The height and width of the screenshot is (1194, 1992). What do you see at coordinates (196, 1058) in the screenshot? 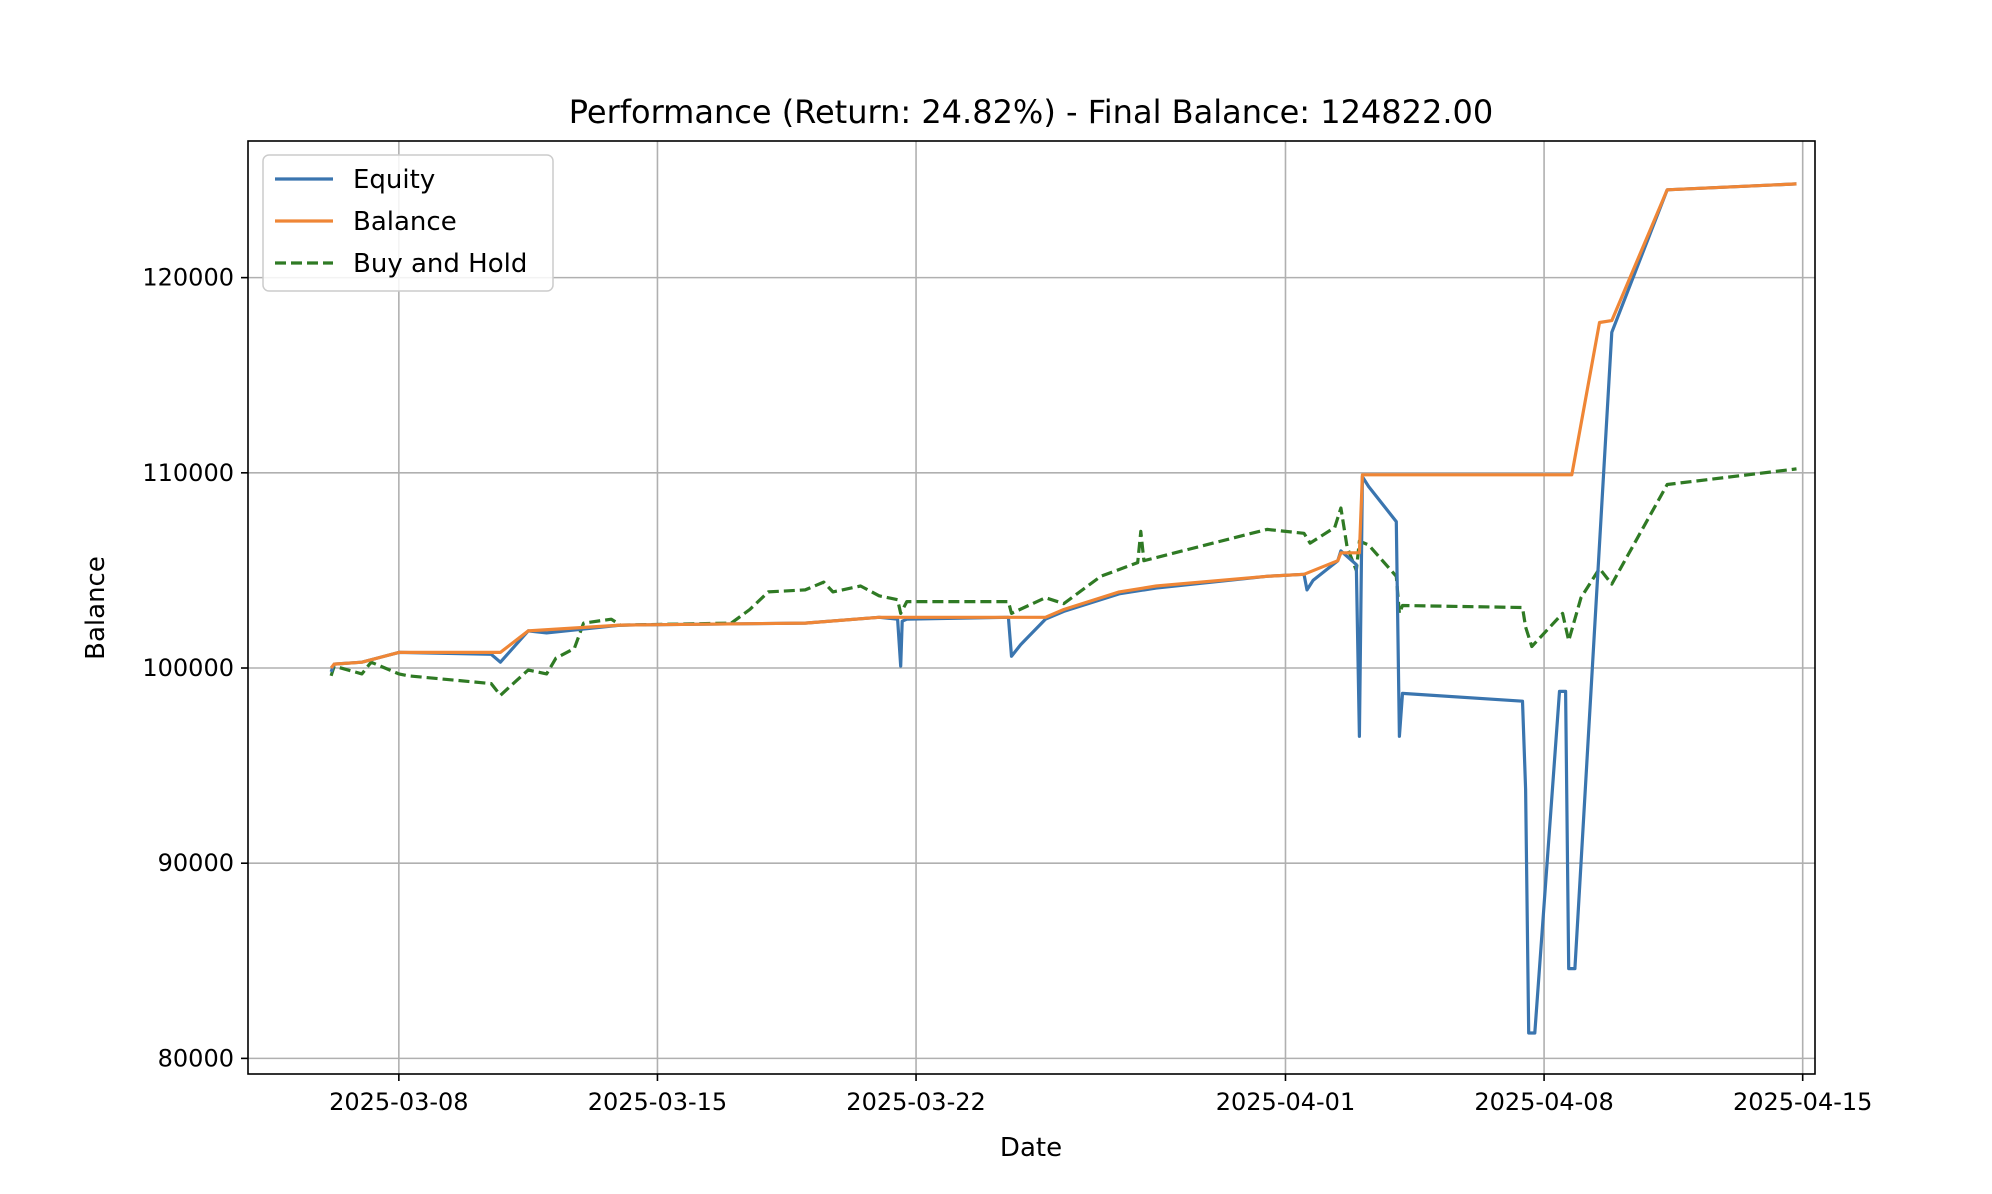
I see `y-tick-label: 80000` at bounding box center [196, 1058].